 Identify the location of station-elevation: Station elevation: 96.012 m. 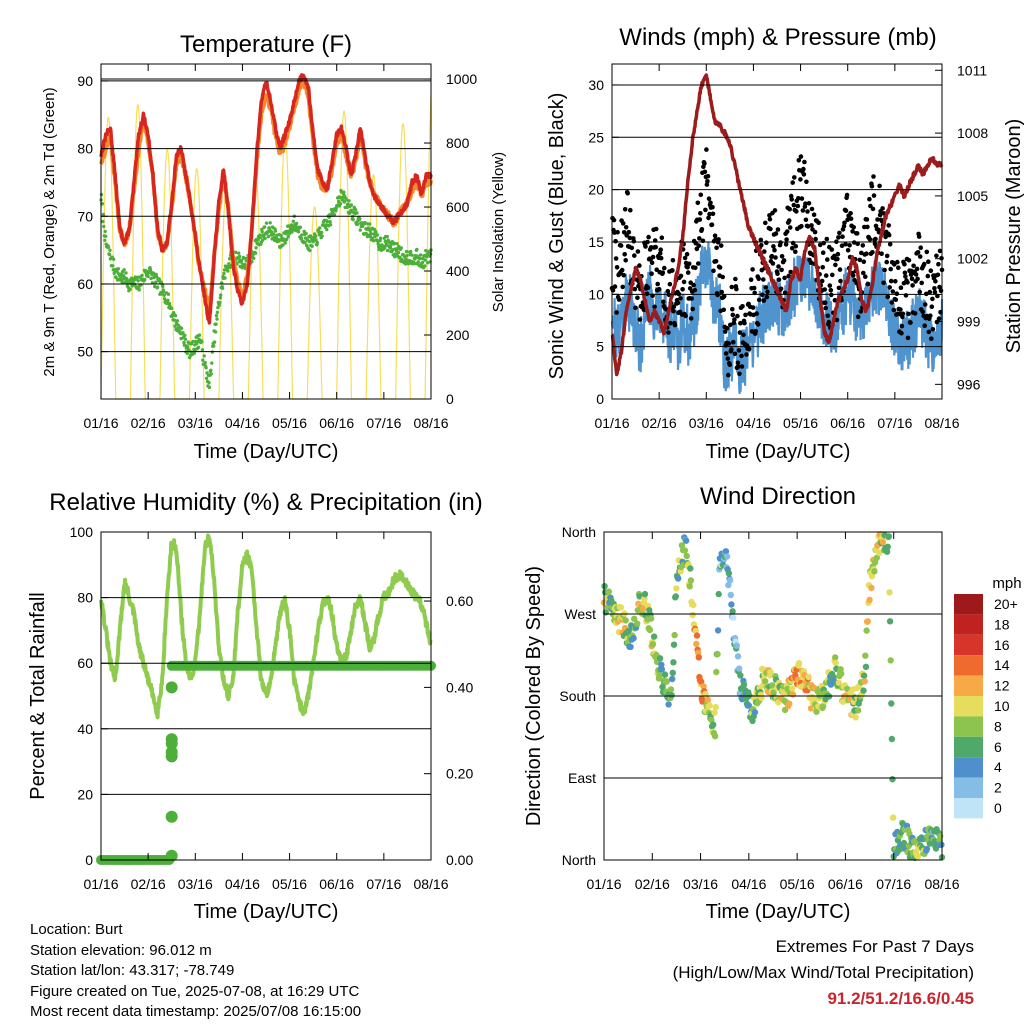
(121, 950).